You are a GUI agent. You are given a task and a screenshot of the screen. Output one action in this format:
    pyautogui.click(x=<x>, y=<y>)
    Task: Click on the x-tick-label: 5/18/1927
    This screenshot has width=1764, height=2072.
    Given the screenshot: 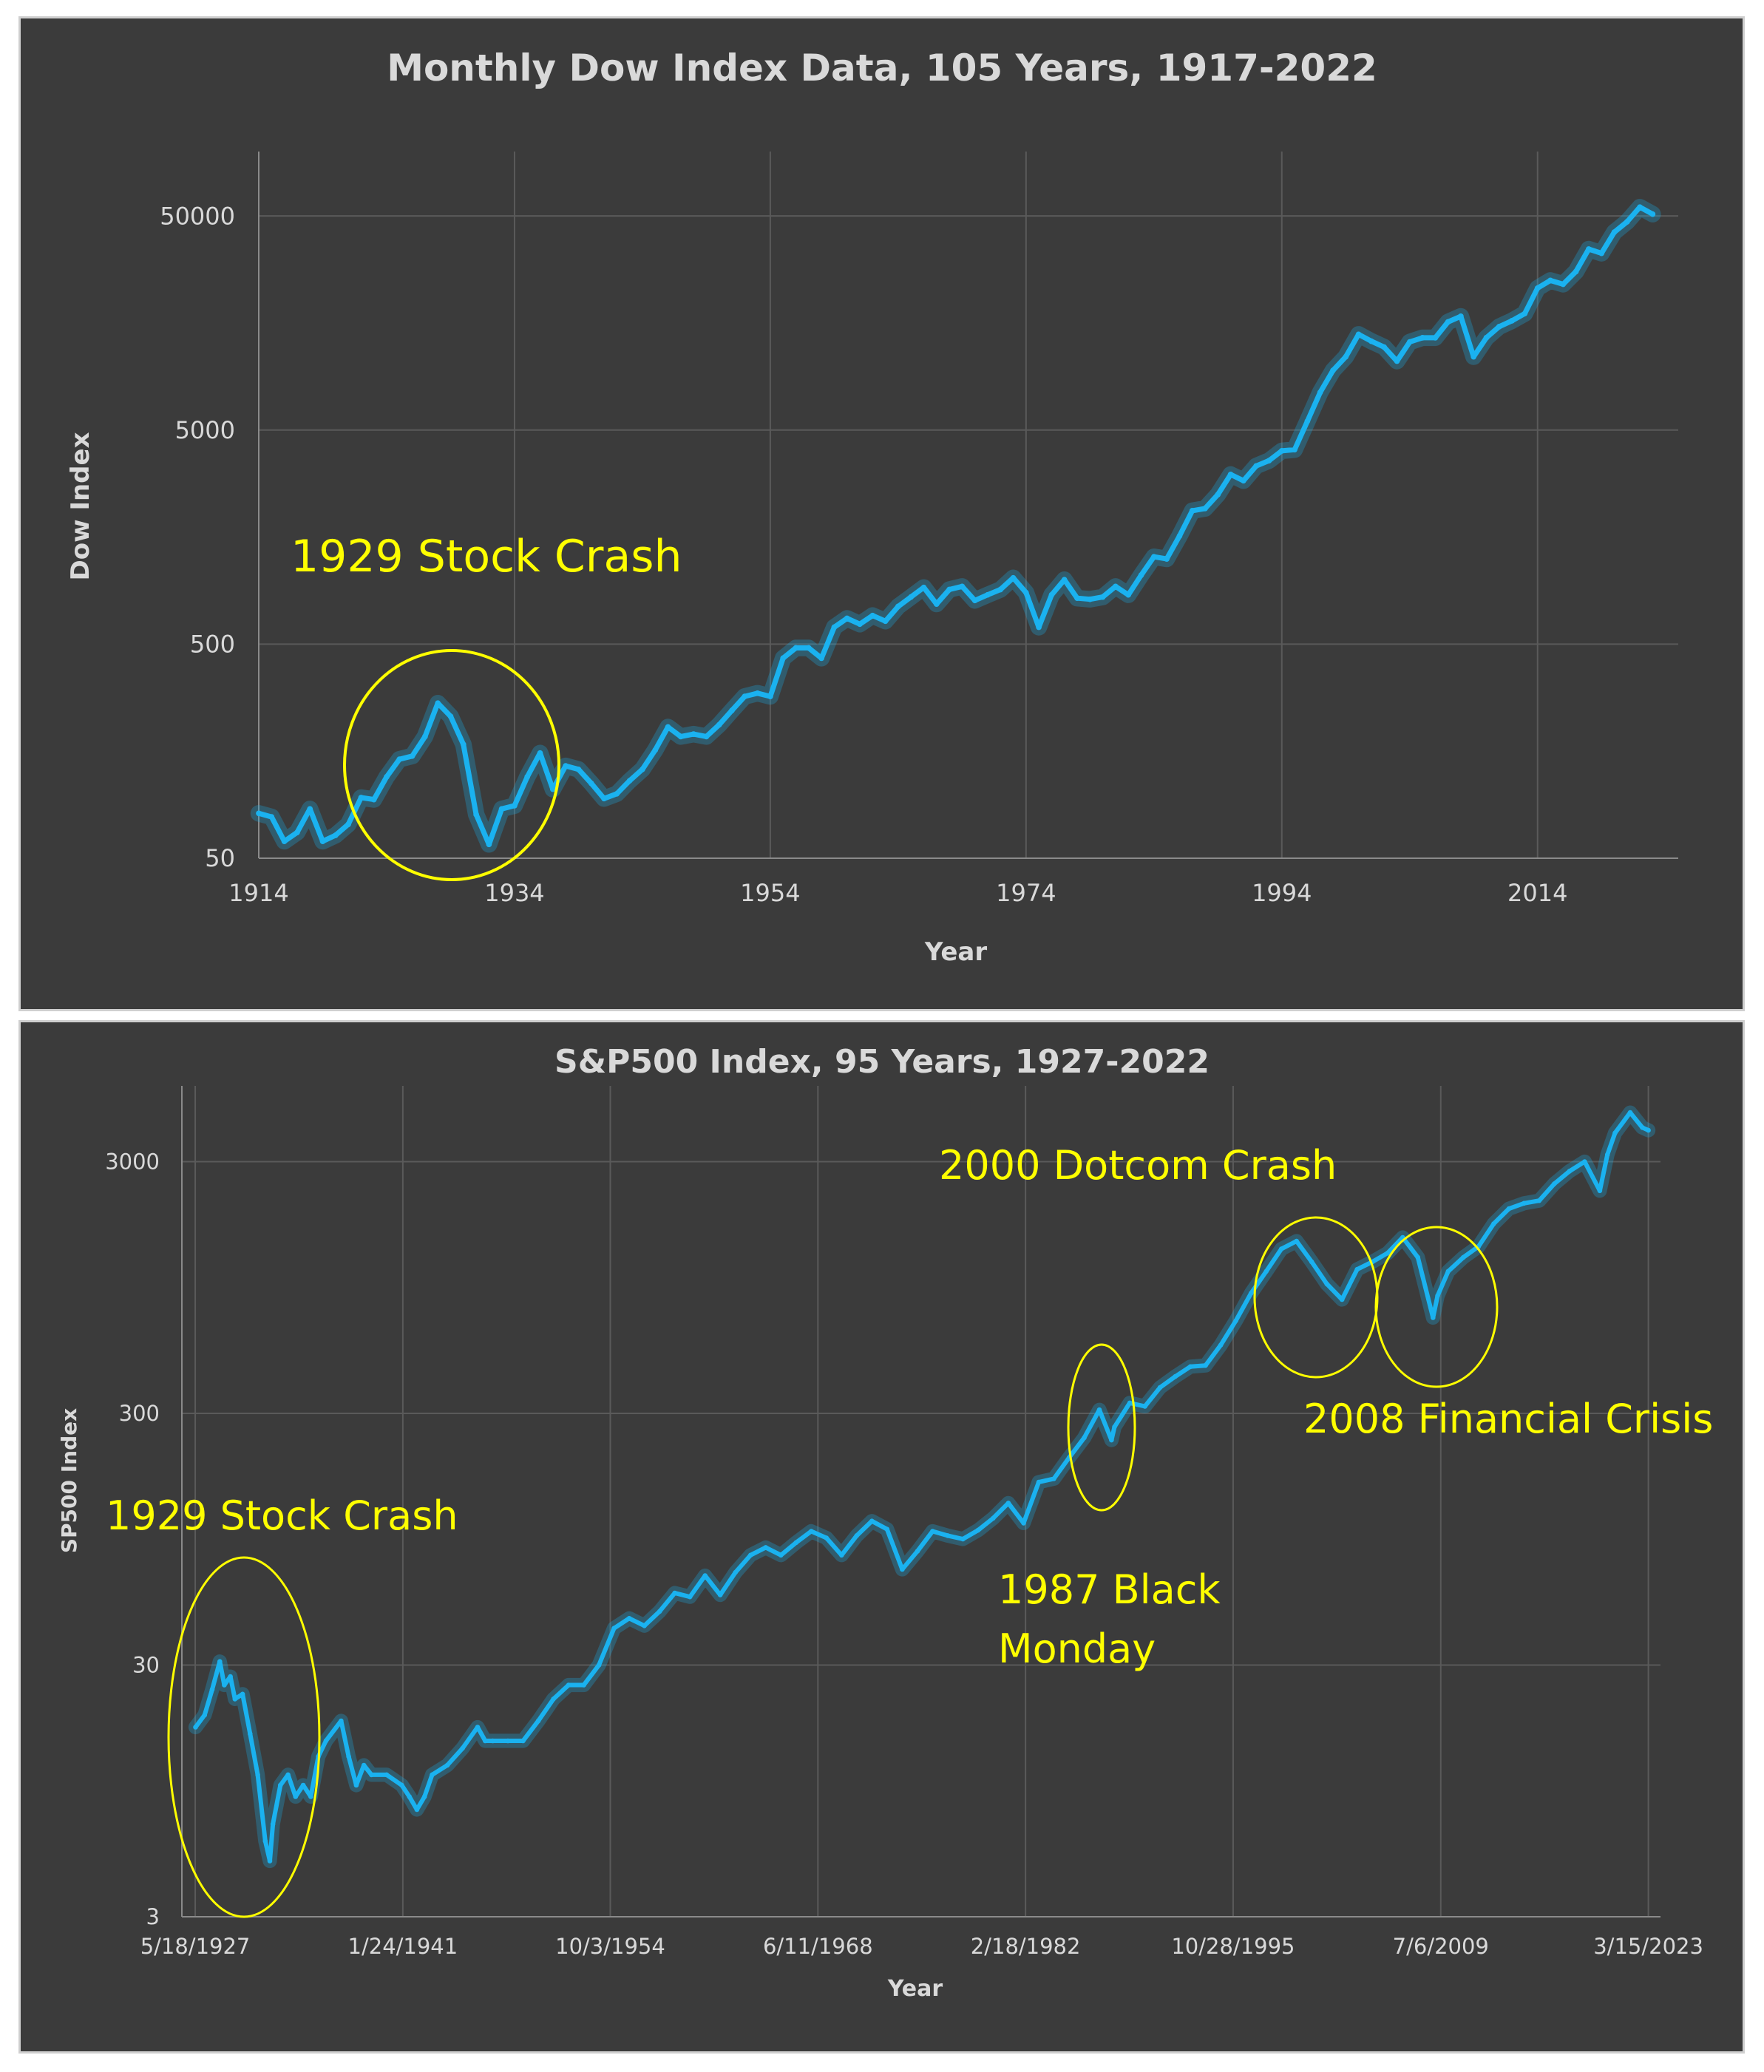 What is the action you would take?
    pyautogui.click(x=196, y=1946)
    